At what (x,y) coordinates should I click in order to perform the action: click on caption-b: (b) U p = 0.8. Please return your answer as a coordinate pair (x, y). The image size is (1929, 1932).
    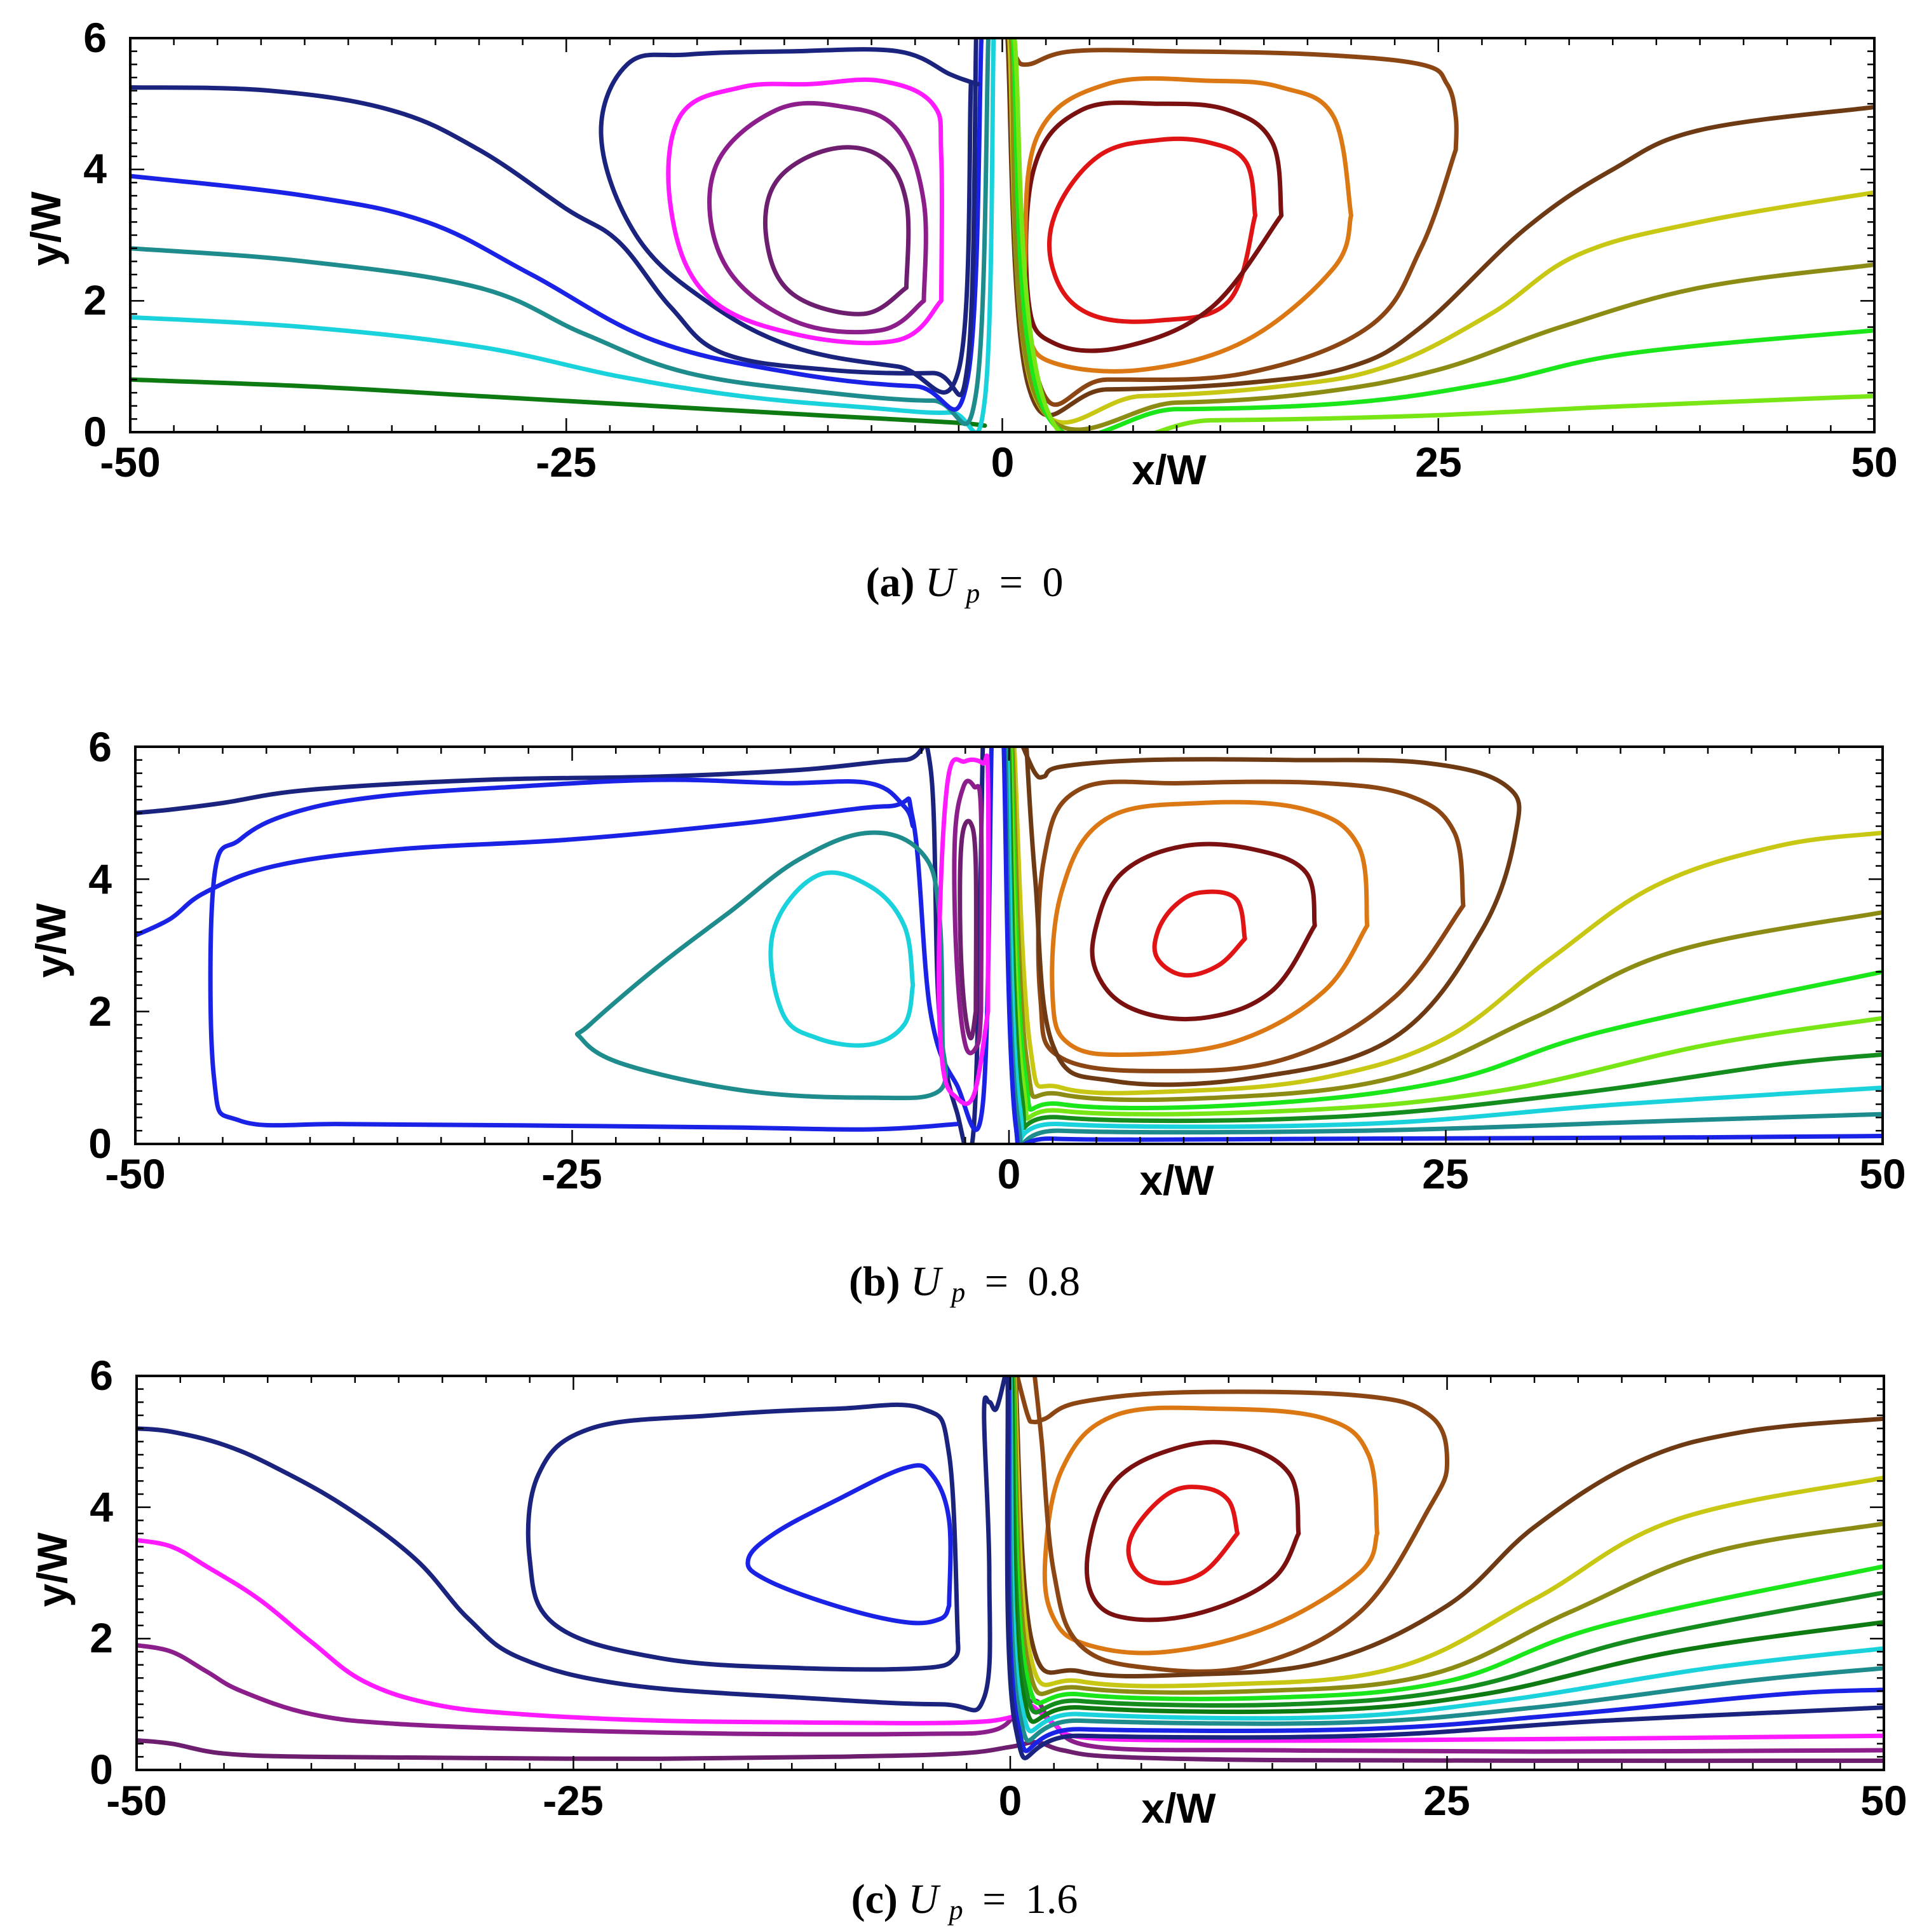
    Looking at the image, I should click on (964, 1284).